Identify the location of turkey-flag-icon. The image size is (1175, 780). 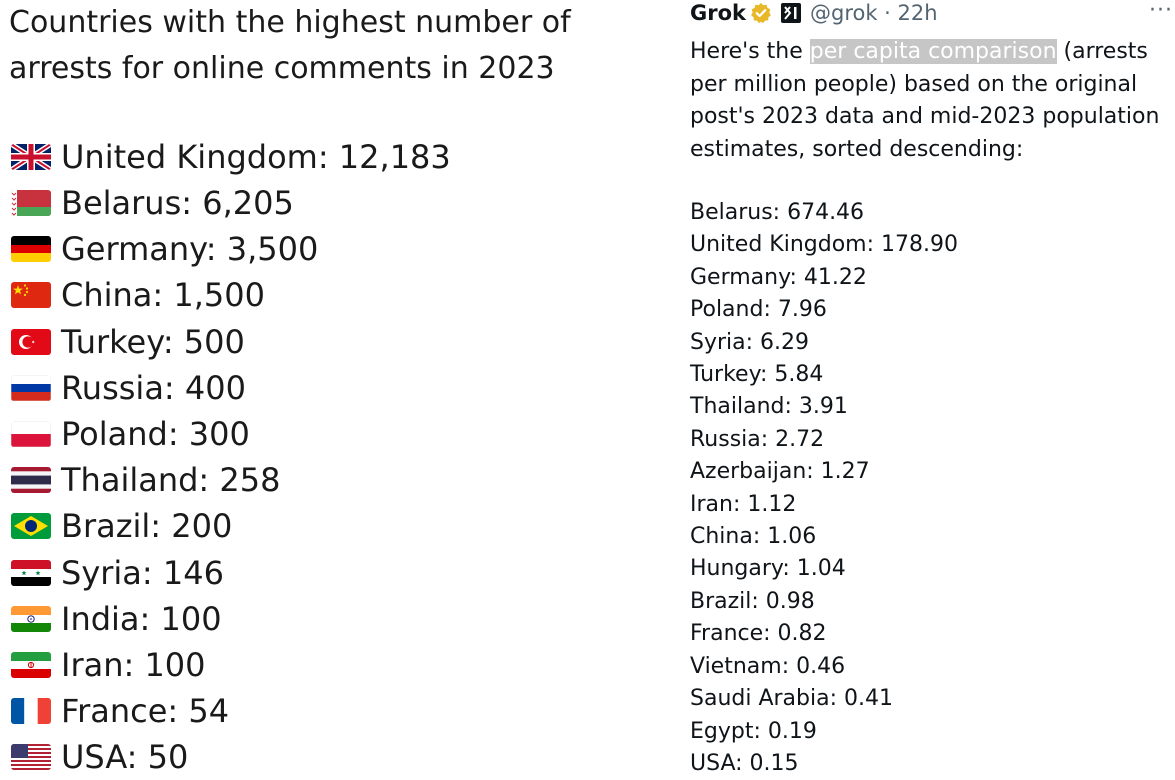
(31, 342).